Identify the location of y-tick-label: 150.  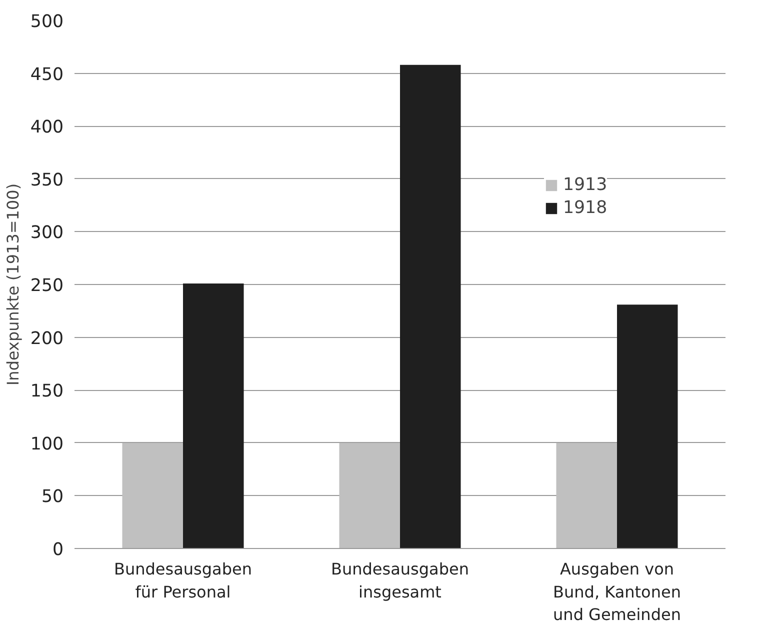
(47, 392).